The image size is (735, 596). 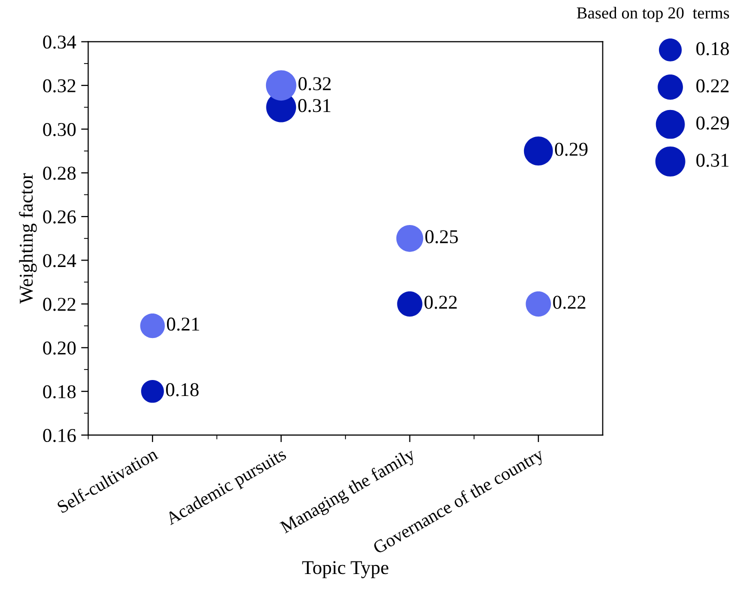 What do you see at coordinates (59, 304) in the screenshot?
I see `y-tick-label: 0.22` at bounding box center [59, 304].